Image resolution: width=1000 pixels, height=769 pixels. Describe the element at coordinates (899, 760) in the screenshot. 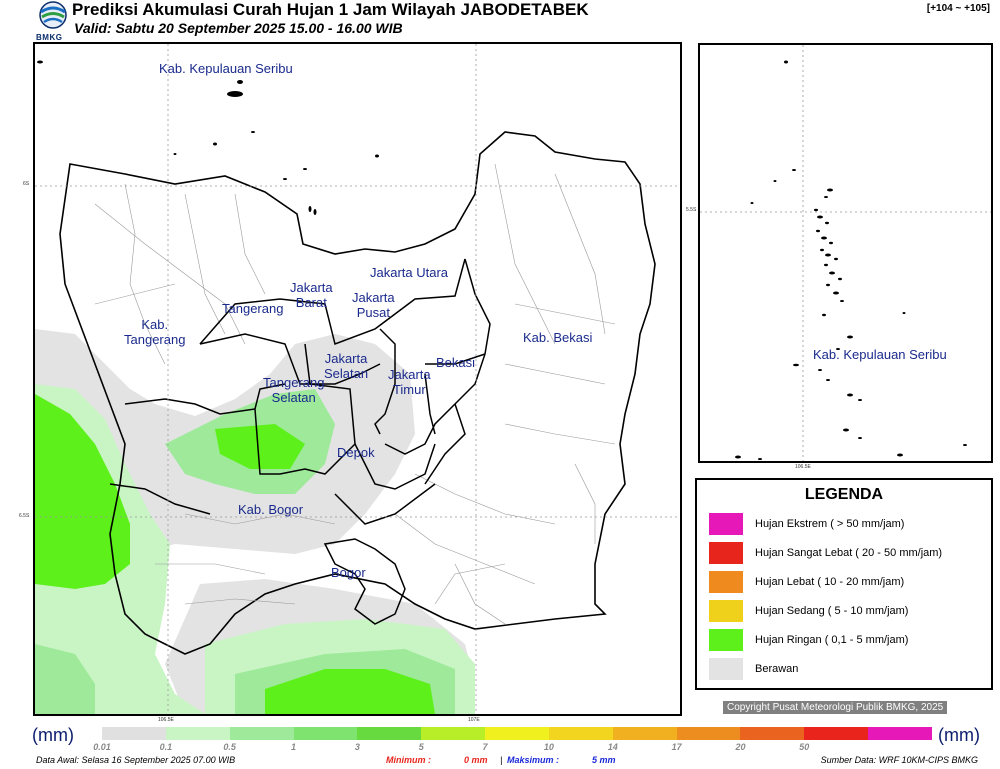

I see `data-source: Sumber Data: WRF 10KM-CIPS BMKG` at that location.